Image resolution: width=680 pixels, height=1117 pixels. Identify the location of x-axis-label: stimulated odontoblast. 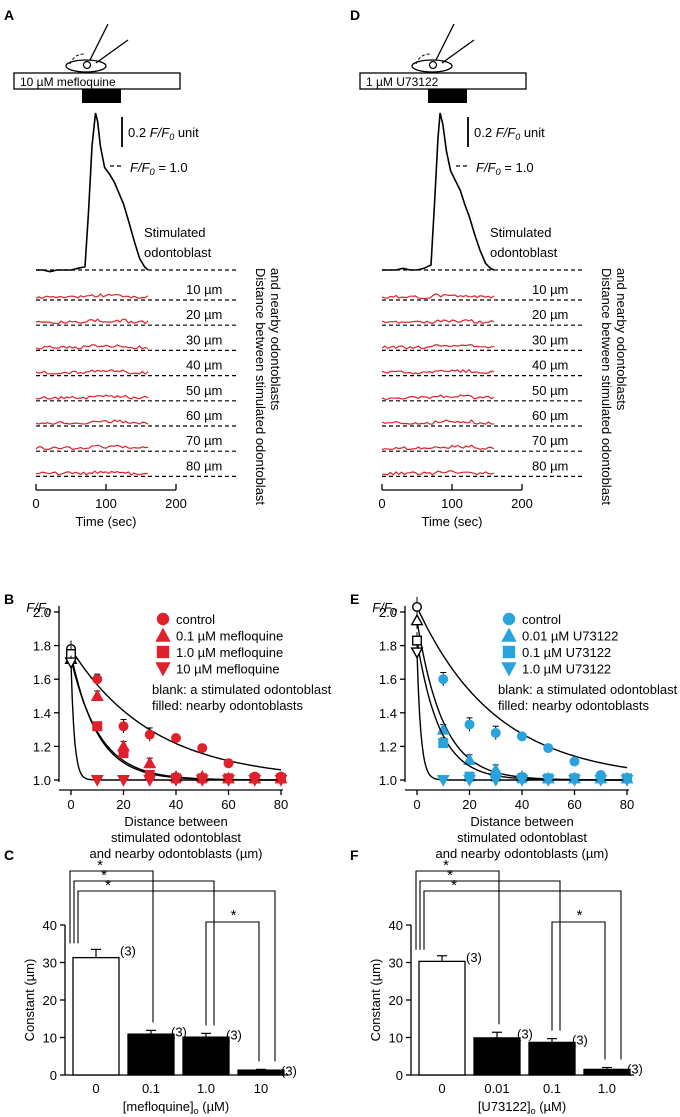
(522, 837).